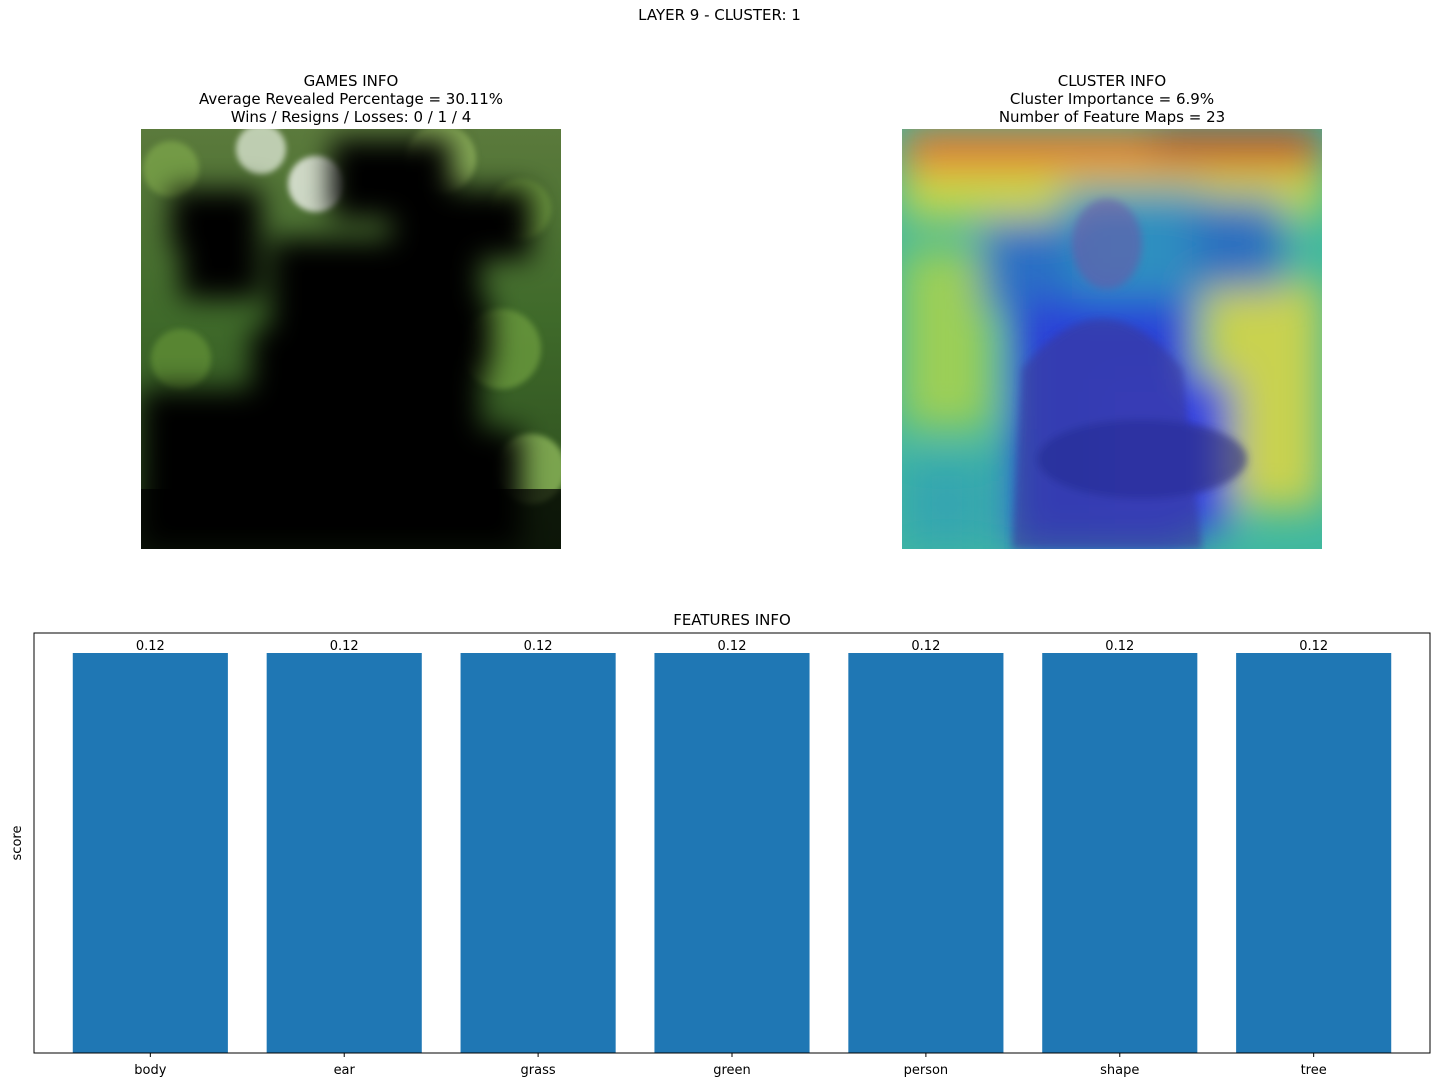  What do you see at coordinates (351, 81) in the screenshot?
I see `games-info-title: GAMES INFO` at bounding box center [351, 81].